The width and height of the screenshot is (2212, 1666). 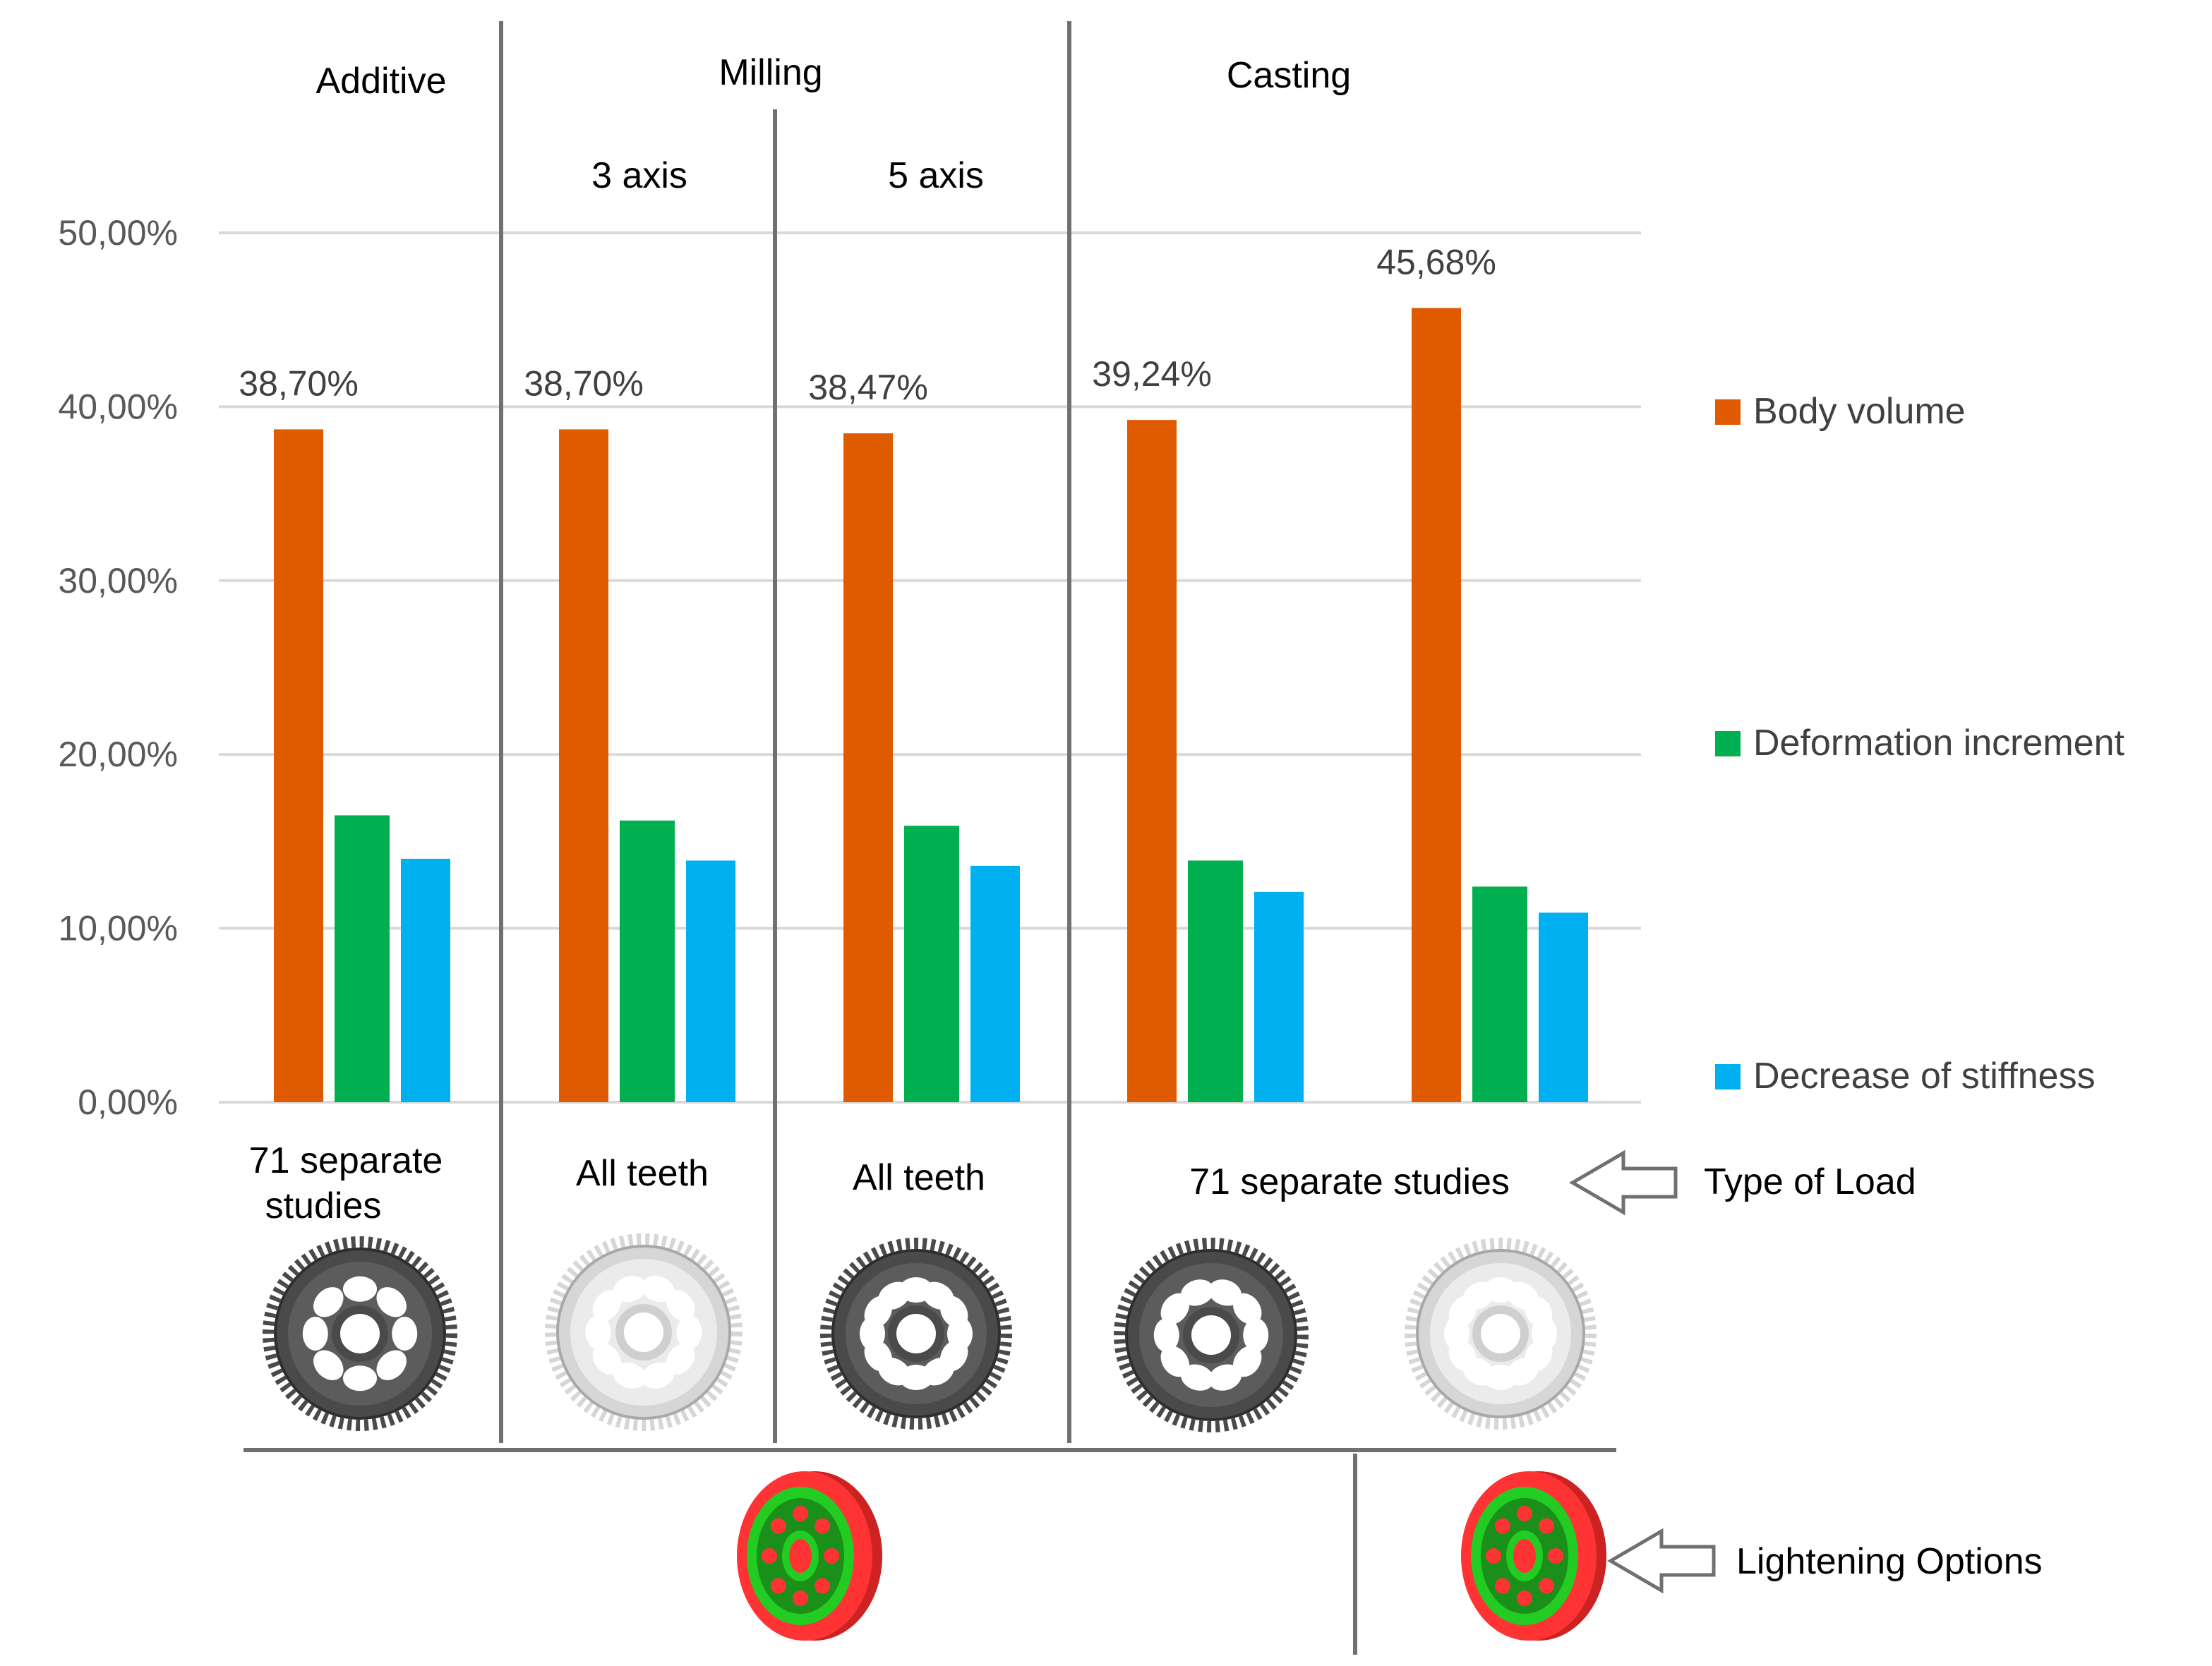 I want to click on y-tick-label: 50,00%, so click(x=118, y=233).